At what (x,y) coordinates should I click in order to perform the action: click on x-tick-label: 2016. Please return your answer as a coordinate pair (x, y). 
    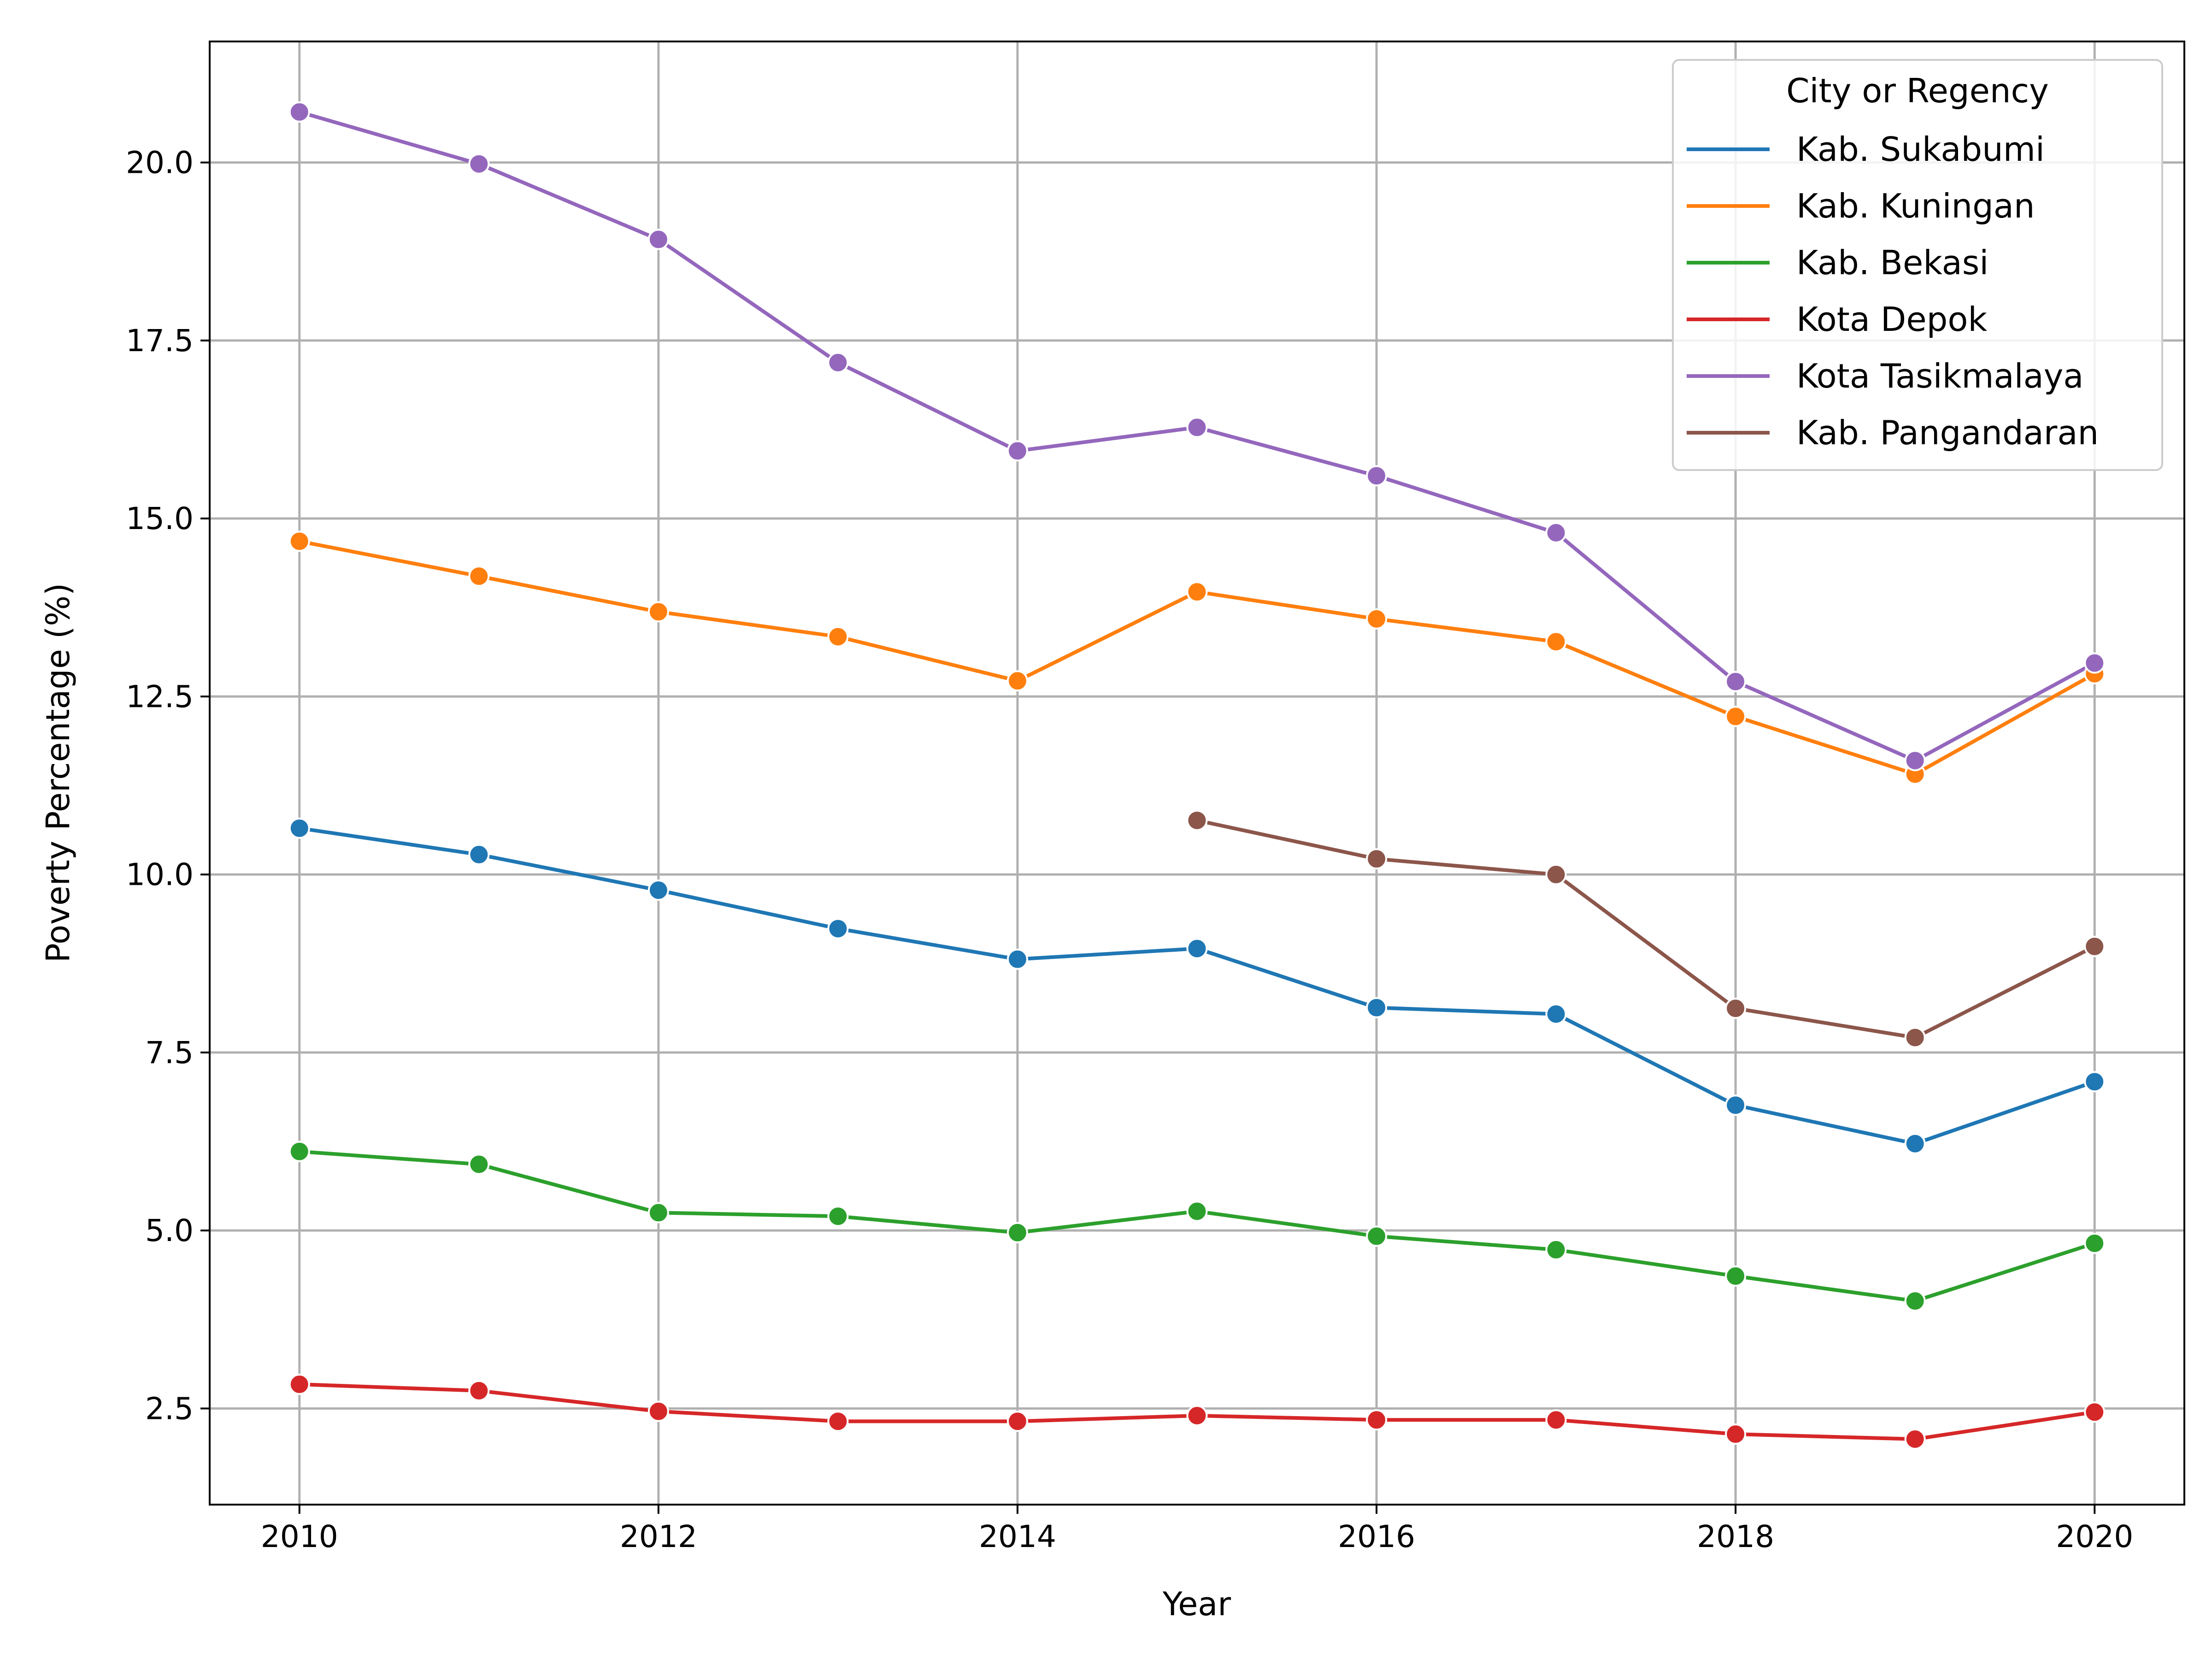
    Looking at the image, I should click on (1376, 1536).